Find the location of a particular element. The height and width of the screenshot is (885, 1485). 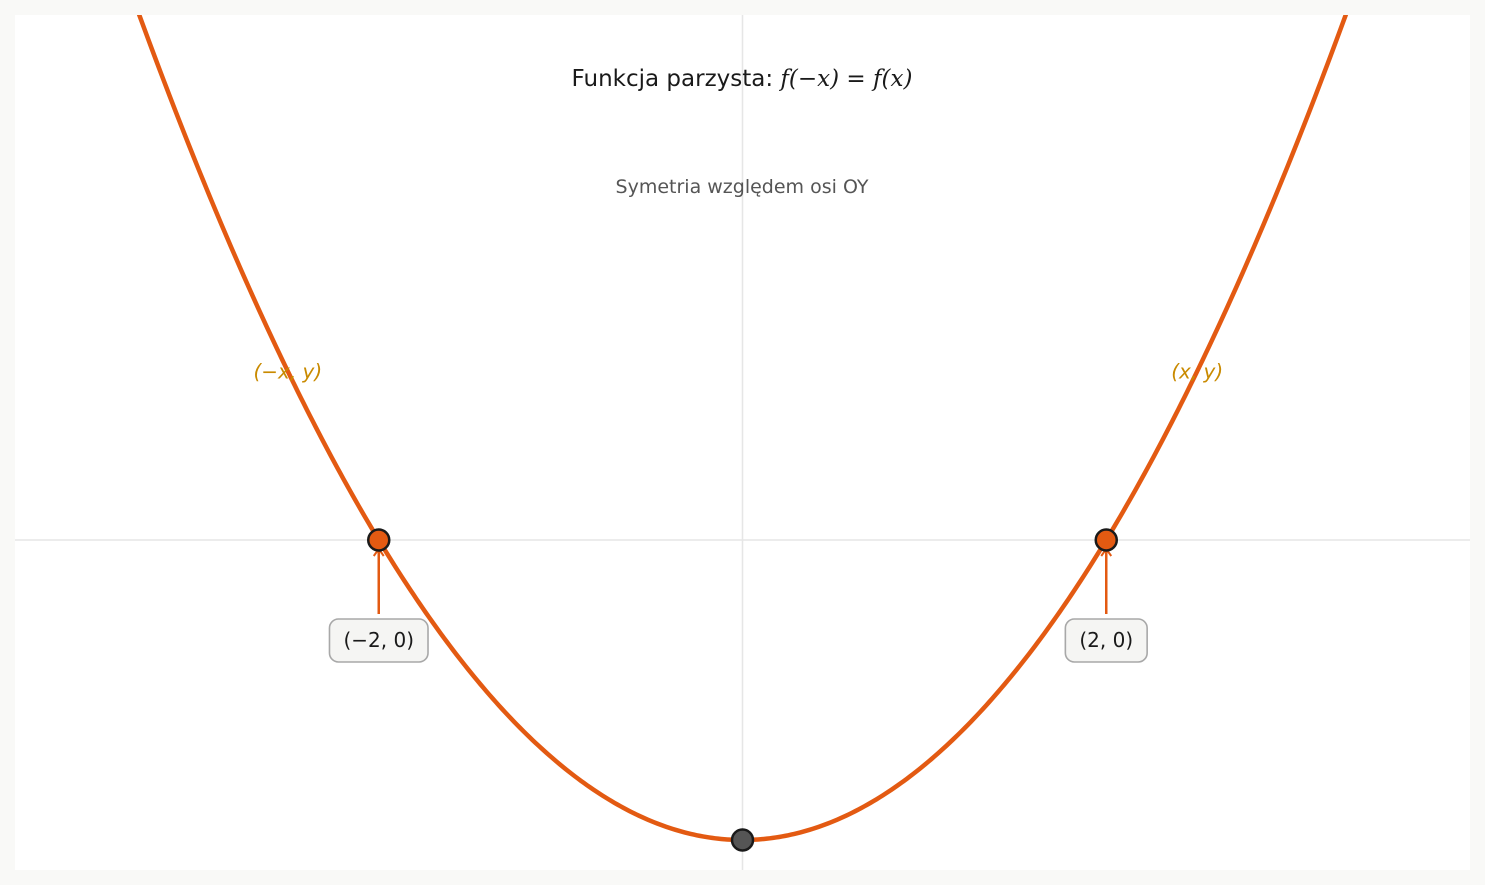

arrow-layer is located at coordinates (742, 580).